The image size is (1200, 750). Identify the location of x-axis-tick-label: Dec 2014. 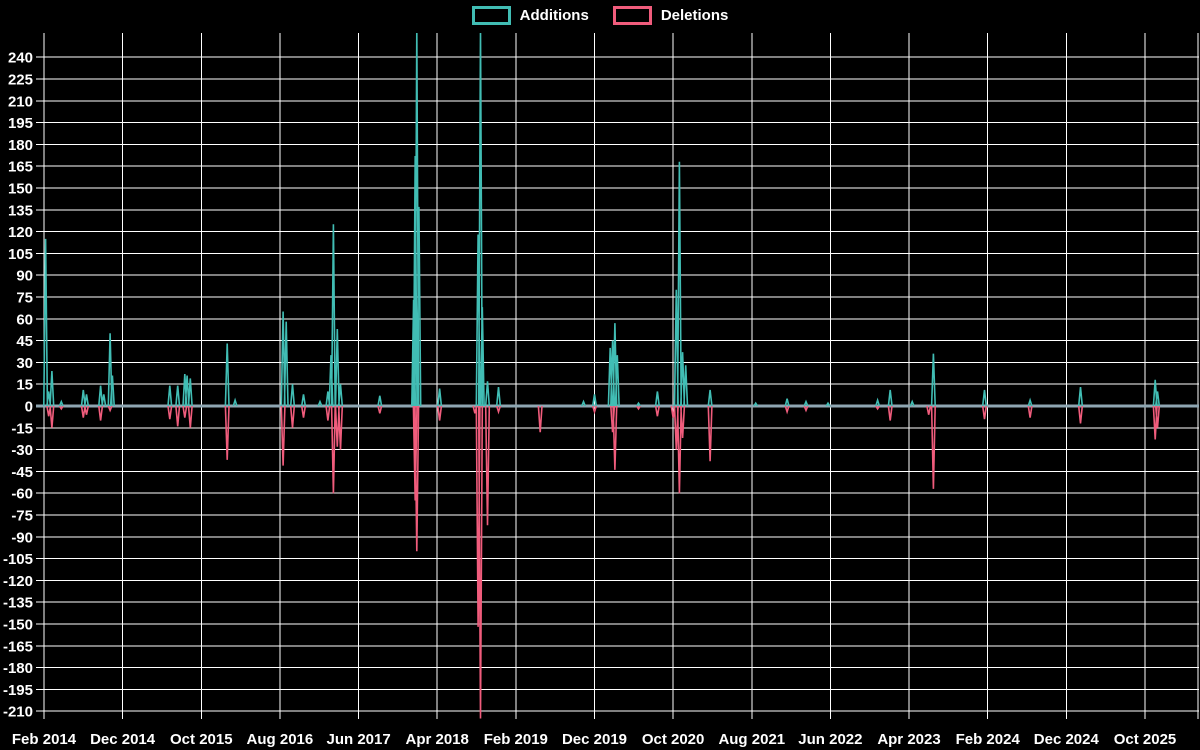
(123, 739).